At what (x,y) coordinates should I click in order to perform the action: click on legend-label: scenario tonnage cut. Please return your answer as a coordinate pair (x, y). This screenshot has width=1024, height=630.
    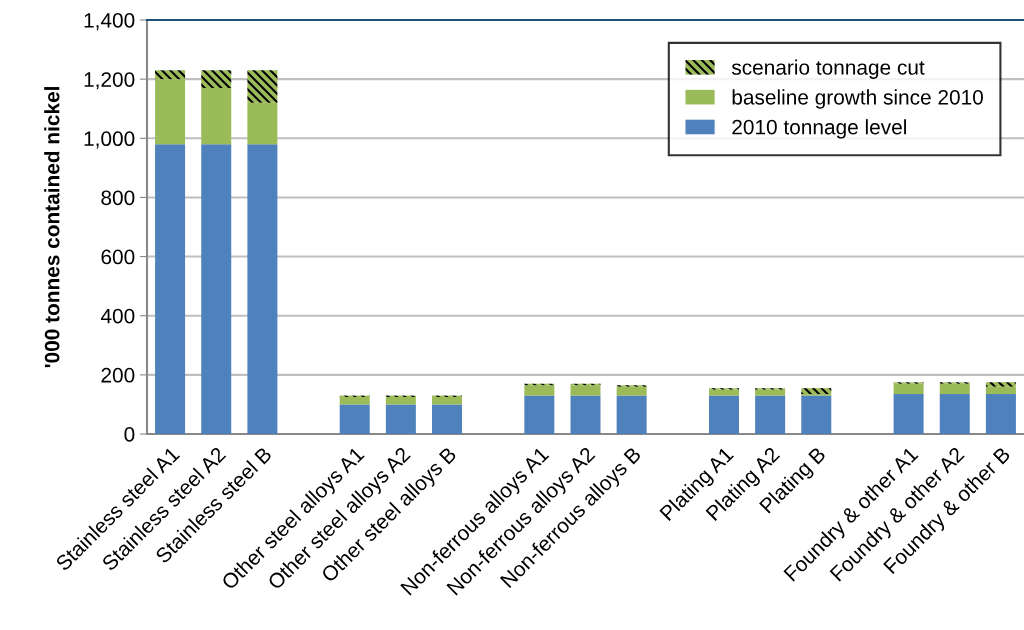
    Looking at the image, I should click on (828, 69).